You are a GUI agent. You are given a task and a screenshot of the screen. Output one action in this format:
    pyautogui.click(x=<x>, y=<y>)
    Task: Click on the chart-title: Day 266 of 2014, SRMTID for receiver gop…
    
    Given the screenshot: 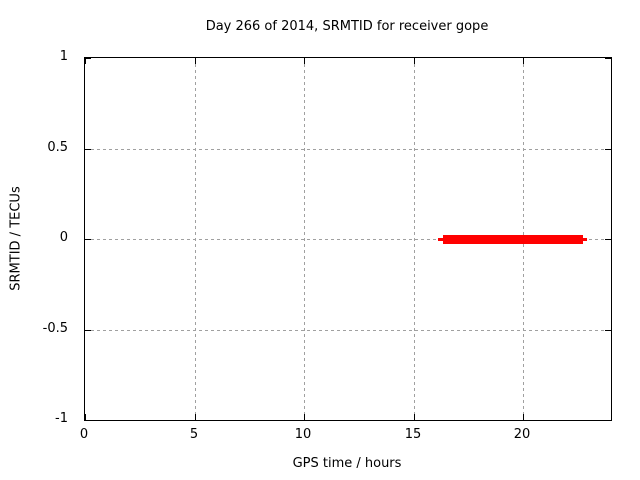 What is the action you would take?
    pyautogui.click(x=347, y=26)
    